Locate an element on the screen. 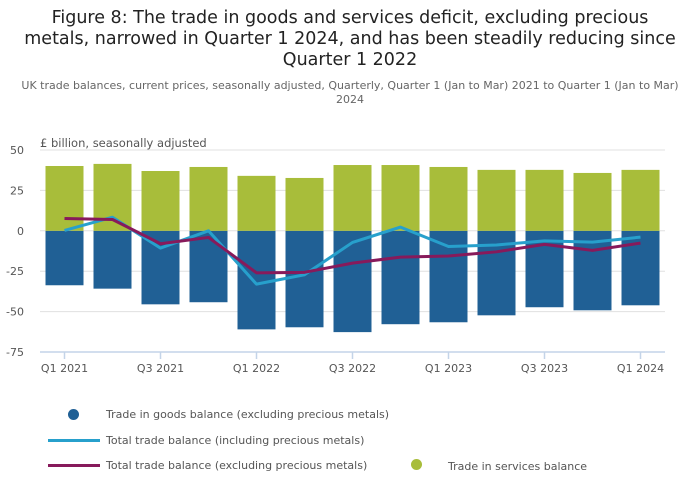  x-tick-label: Q3 2023 is located at coordinates (544, 368).